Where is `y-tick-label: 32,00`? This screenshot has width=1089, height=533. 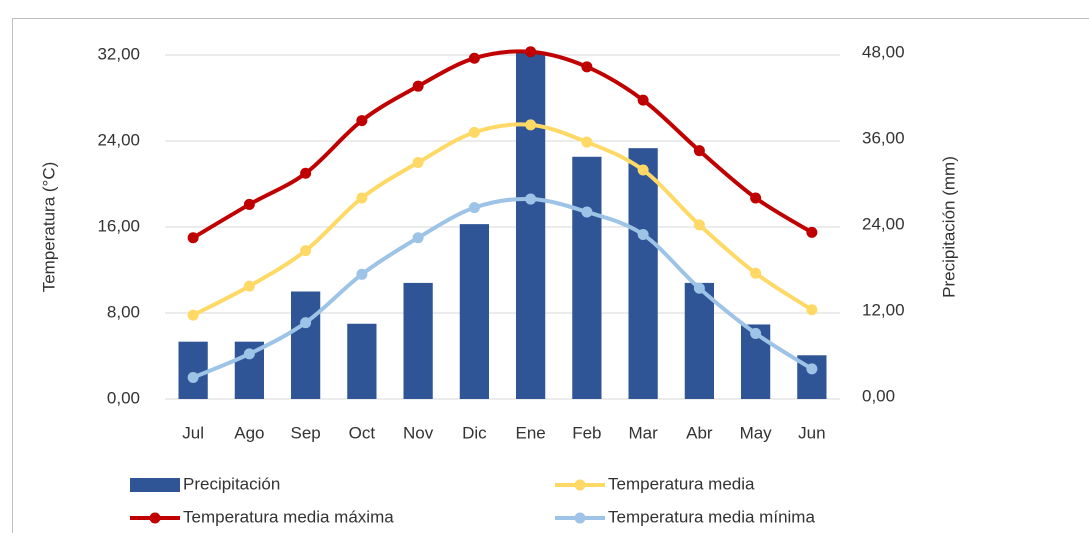
y-tick-label: 32,00 is located at coordinates (118, 53).